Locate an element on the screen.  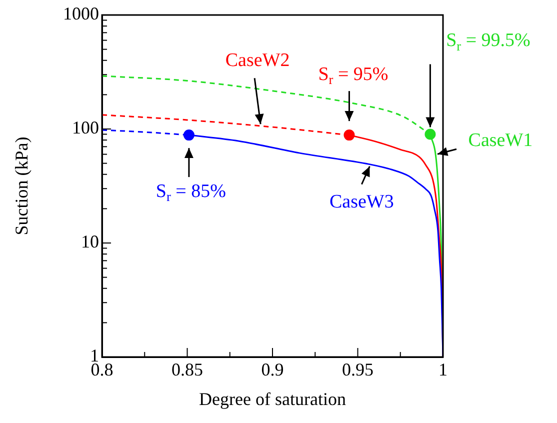
annotation: CaseW2 is located at coordinates (257, 61).